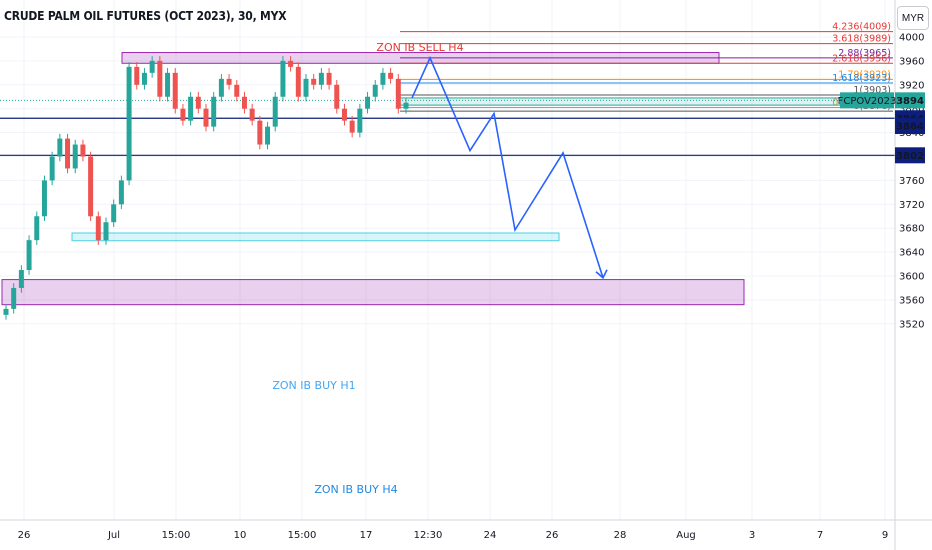 This screenshot has width=932, height=550. What do you see at coordinates (913, 18) in the screenshot?
I see `currency-button: MYR` at bounding box center [913, 18].